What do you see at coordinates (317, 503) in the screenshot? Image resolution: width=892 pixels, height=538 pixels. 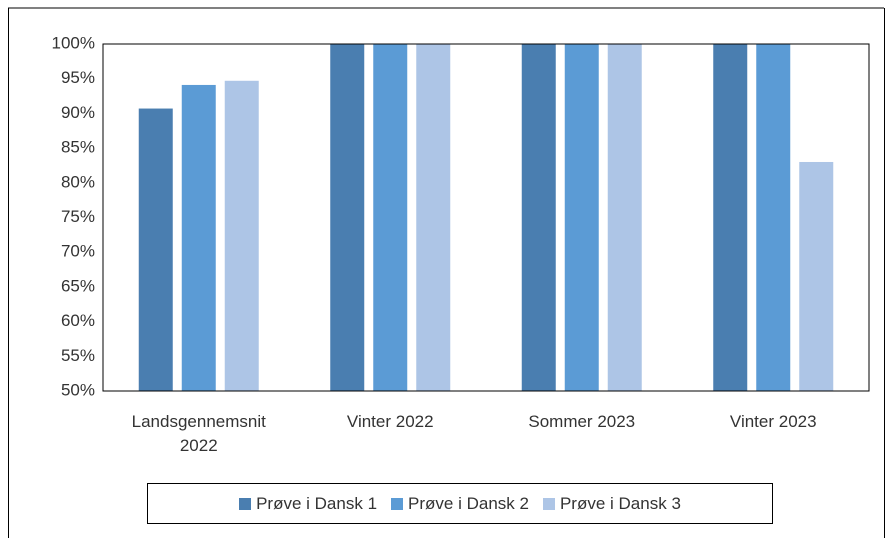 I see `legend-label: Prøve i Dansk 1` at bounding box center [317, 503].